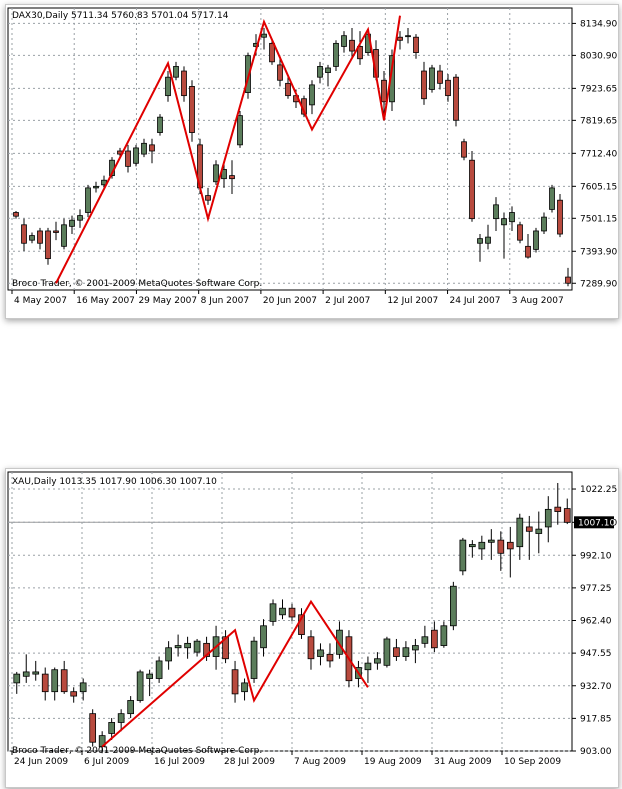 This screenshot has height=789, width=622. Describe the element at coordinates (106, 762) in the screenshot. I see `x-tick-label: 6 Jul 2009` at that location.